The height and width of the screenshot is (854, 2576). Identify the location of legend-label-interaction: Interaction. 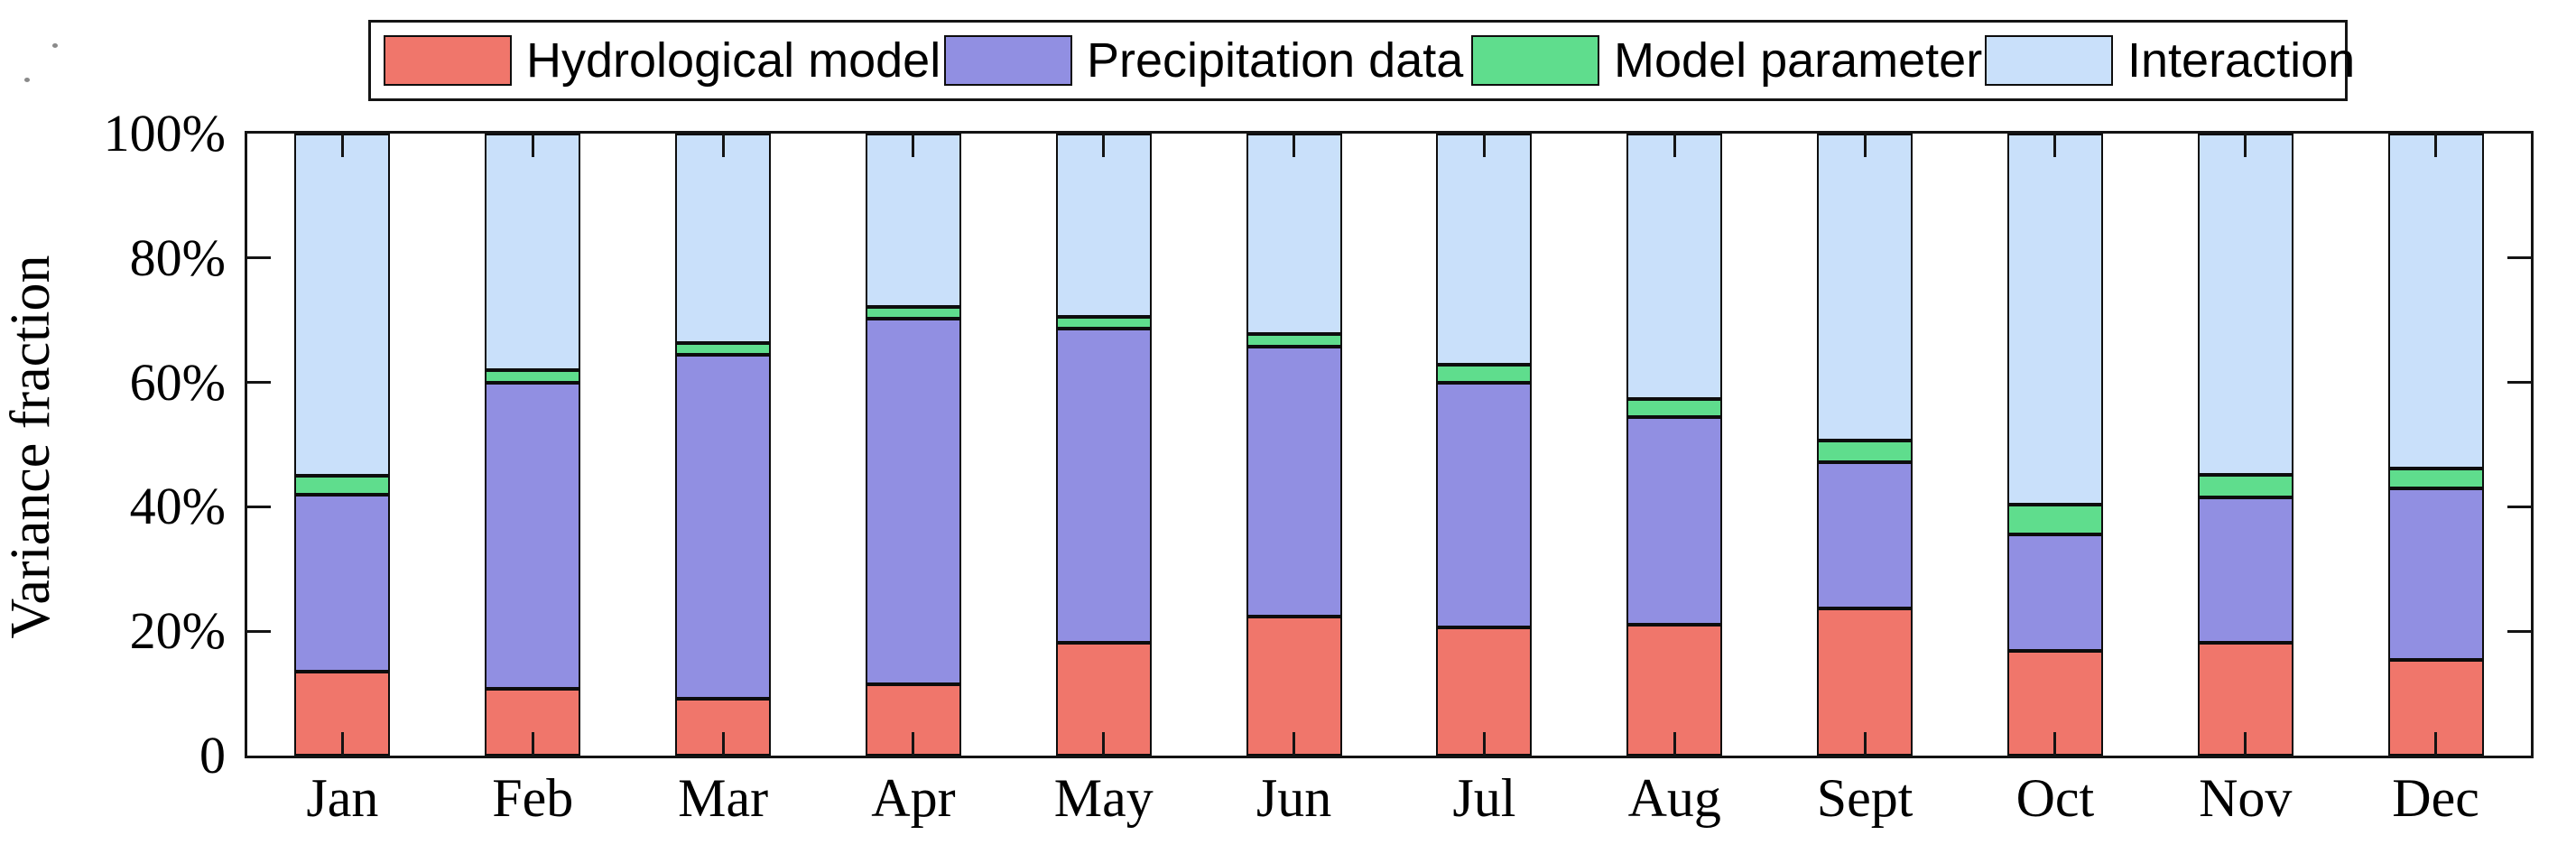
(2241, 60).